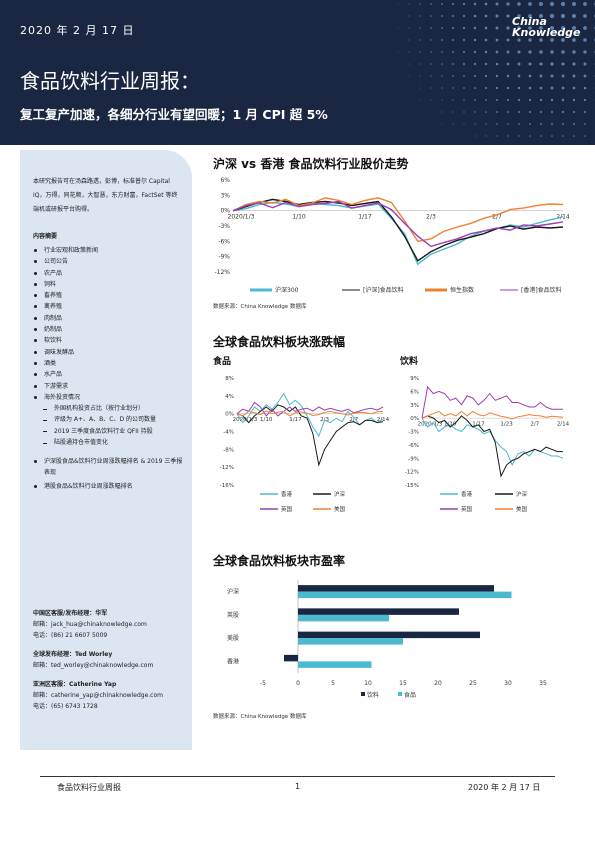 This screenshot has height=841, width=595. Describe the element at coordinates (89, 787) in the screenshot. I see `footer-title: 食品饮料行业周报` at that location.